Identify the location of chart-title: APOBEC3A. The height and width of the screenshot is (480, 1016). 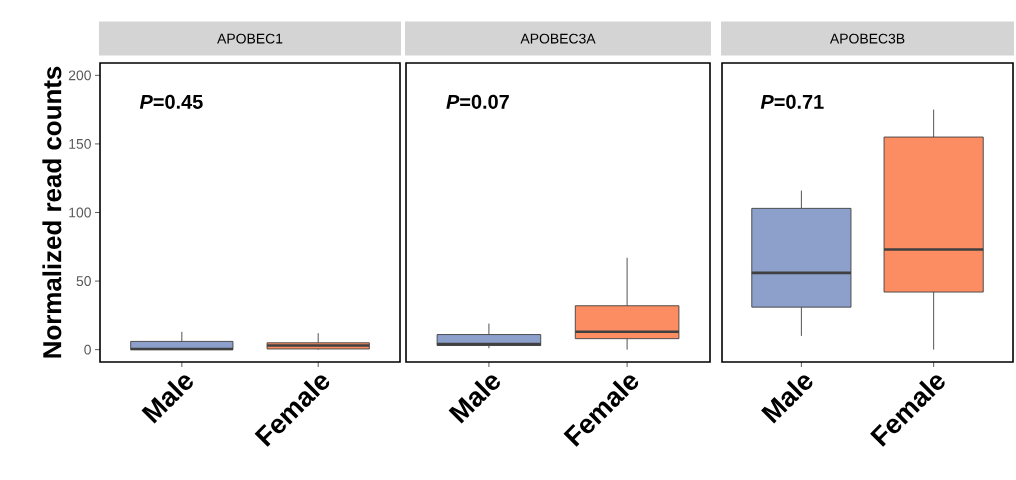
(558, 38).